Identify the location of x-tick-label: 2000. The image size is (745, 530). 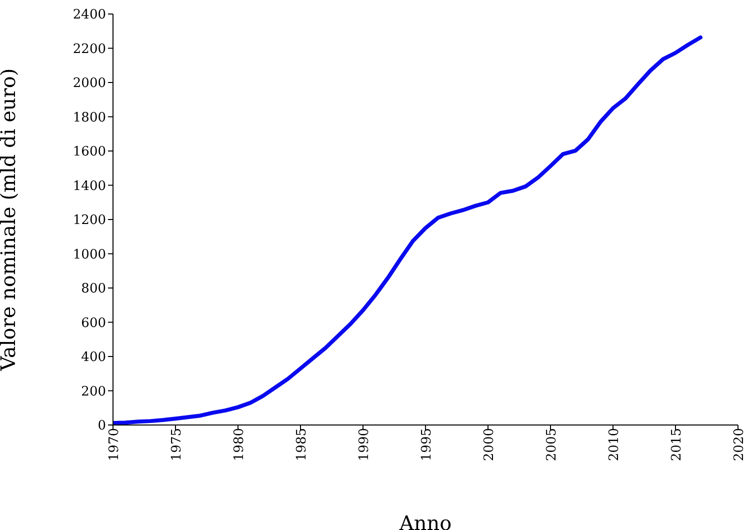
(490, 445).